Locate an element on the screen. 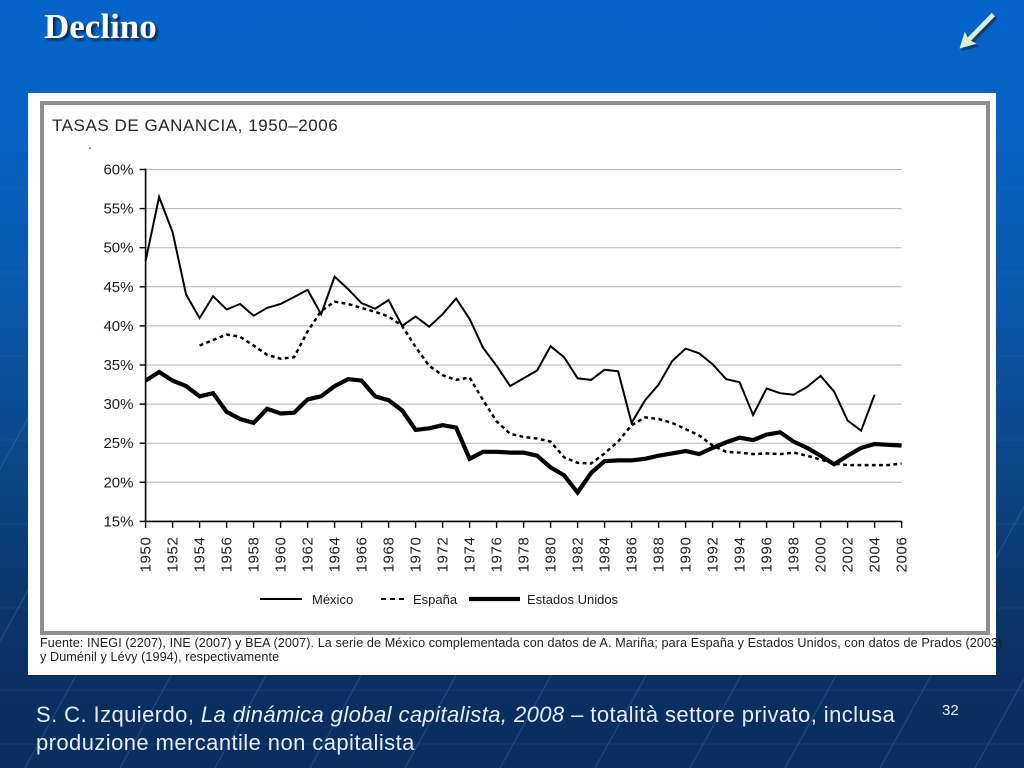  svg-text: 1990 is located at coordinates (686, 555).